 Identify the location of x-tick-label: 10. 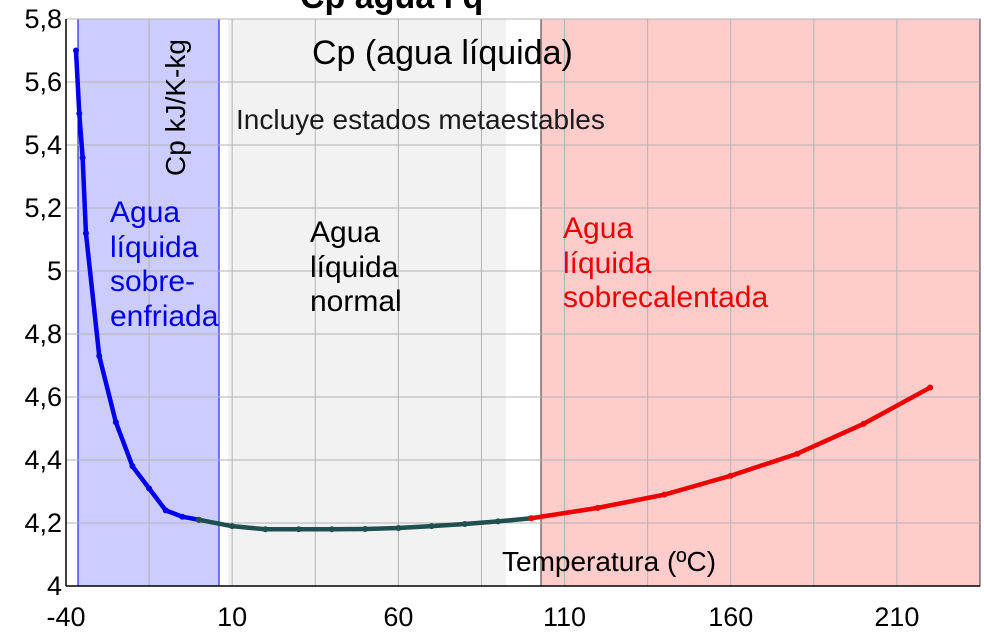
(232, 617).